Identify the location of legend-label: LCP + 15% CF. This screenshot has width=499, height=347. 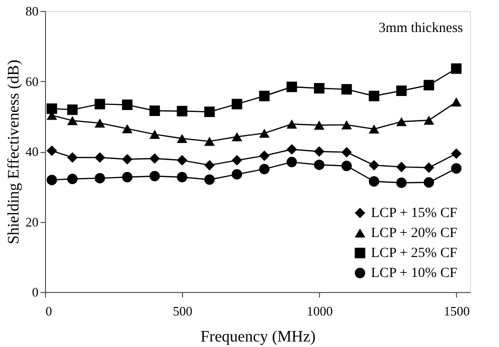
(414, 213).